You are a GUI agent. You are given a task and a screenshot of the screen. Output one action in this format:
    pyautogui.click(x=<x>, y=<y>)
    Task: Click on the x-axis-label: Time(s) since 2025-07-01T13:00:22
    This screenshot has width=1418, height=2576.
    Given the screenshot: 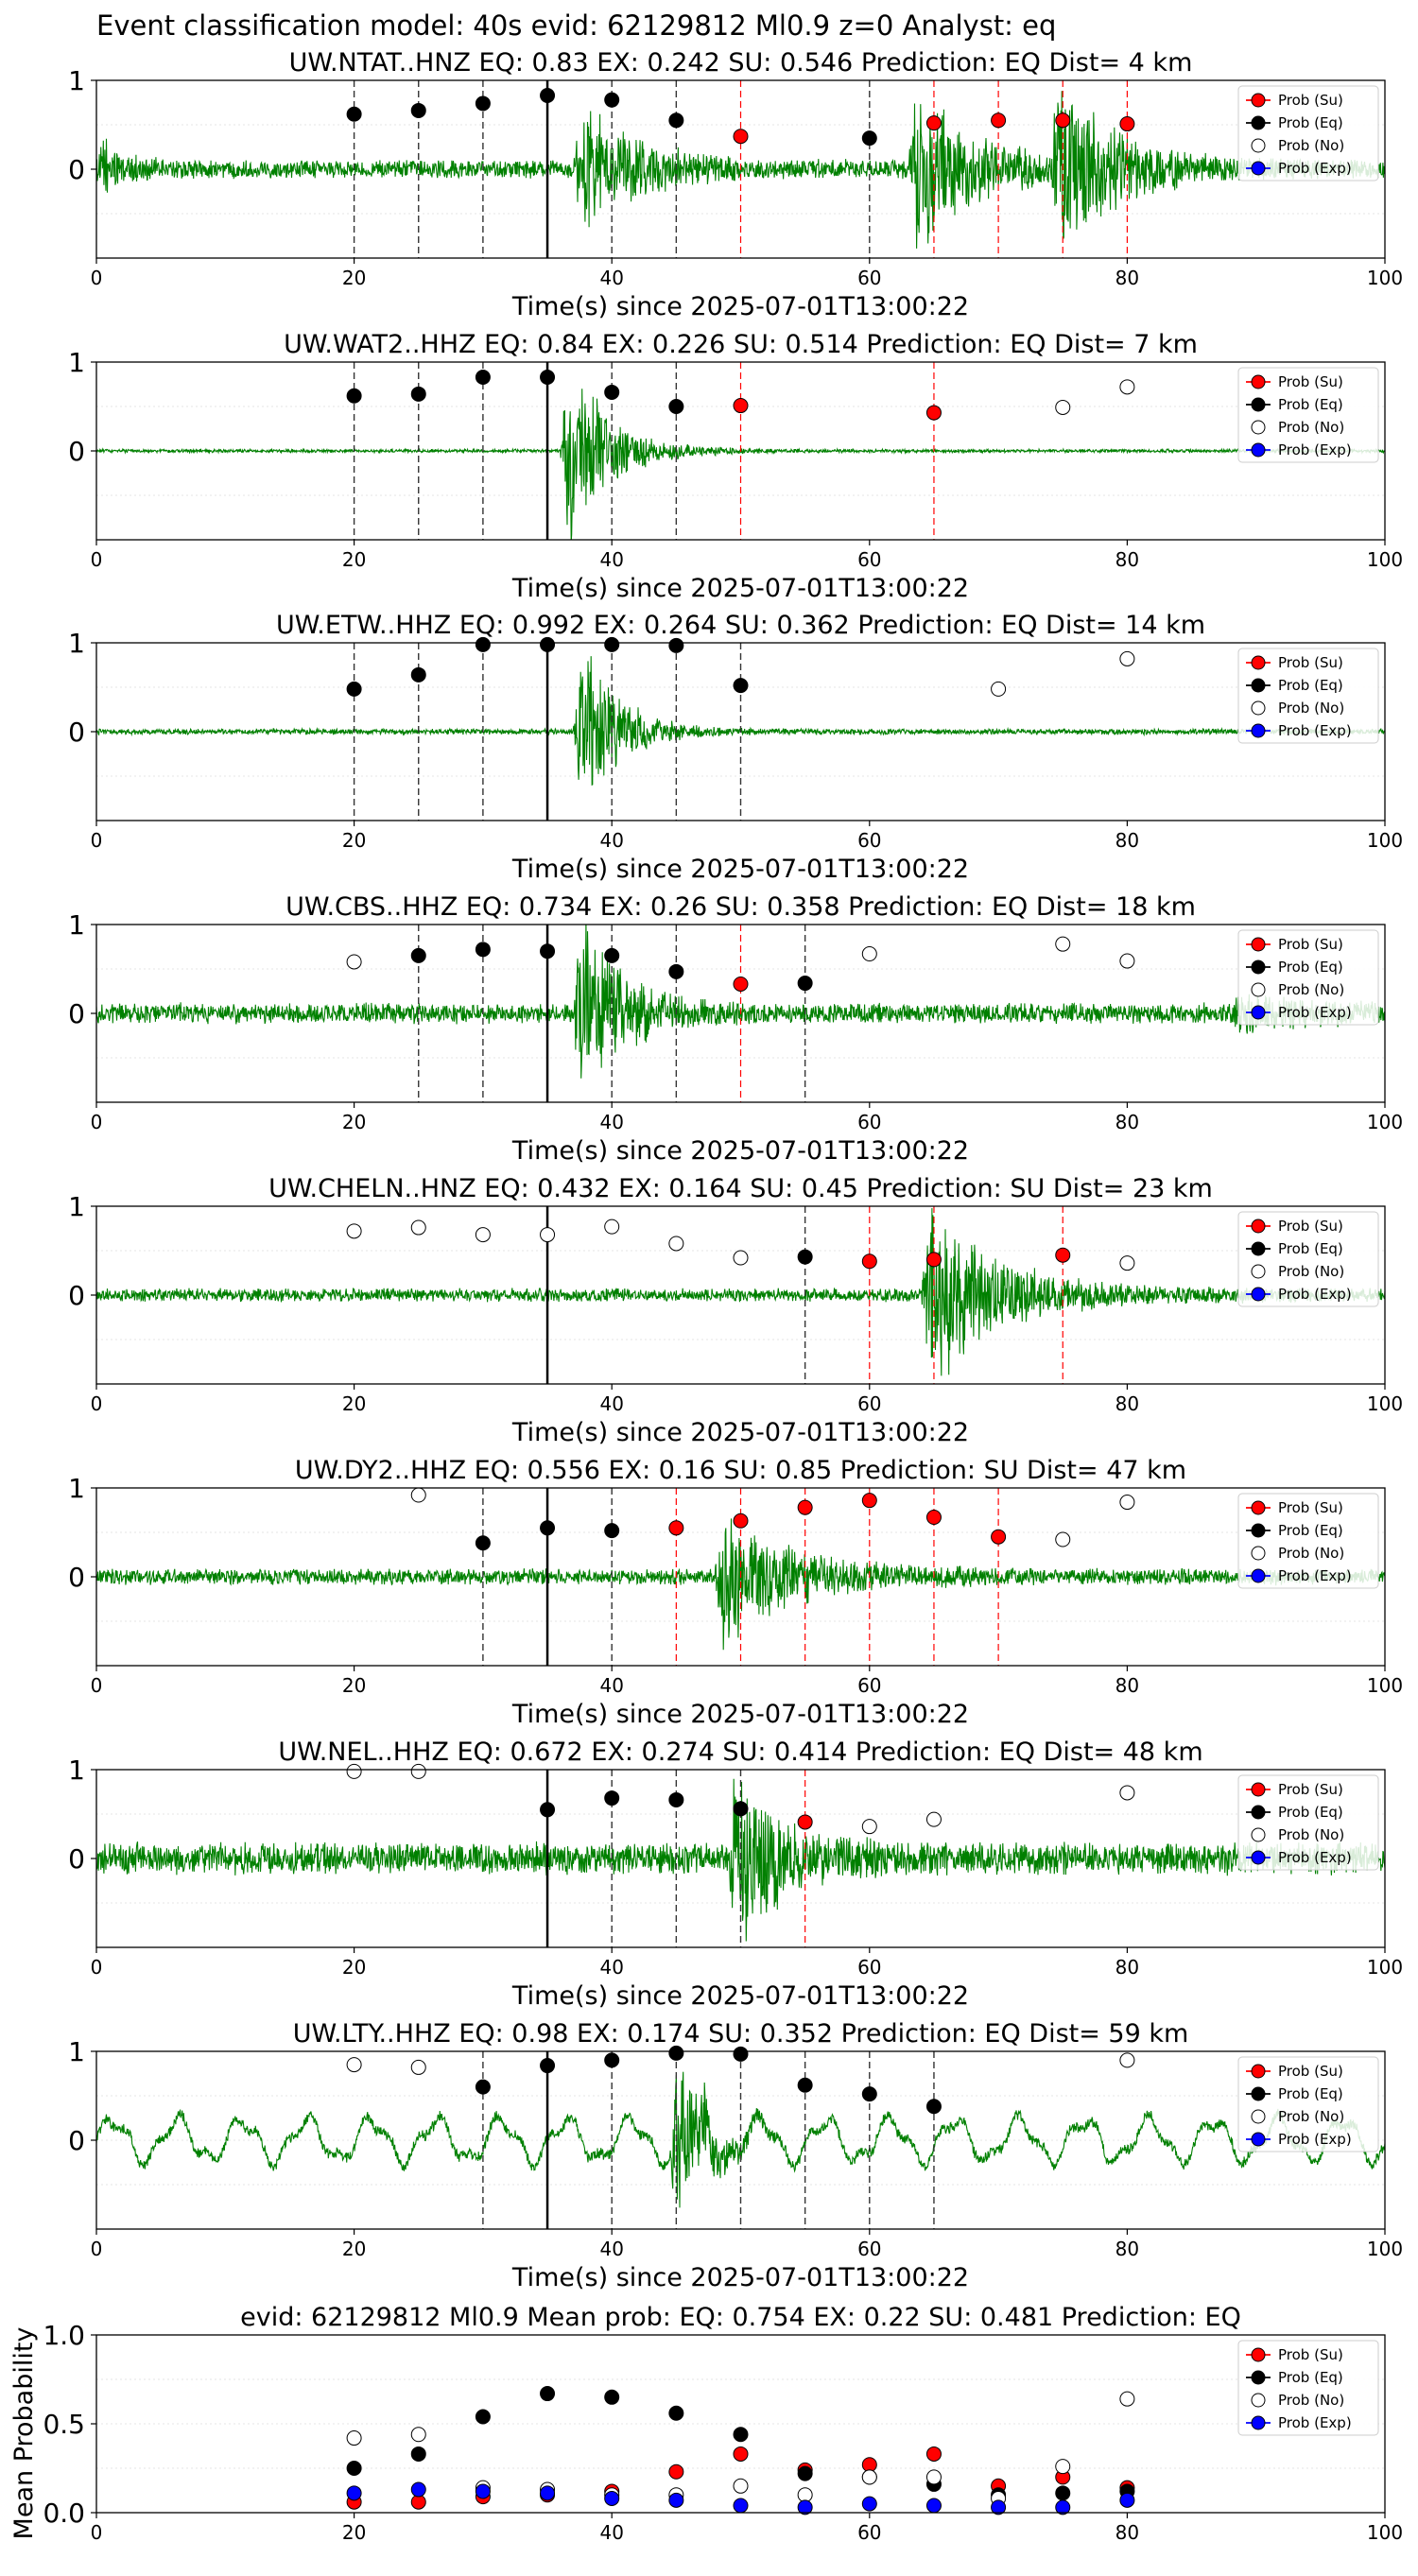 What is the action you would take?
    pyautogui.click(x=740, y=2277)
    